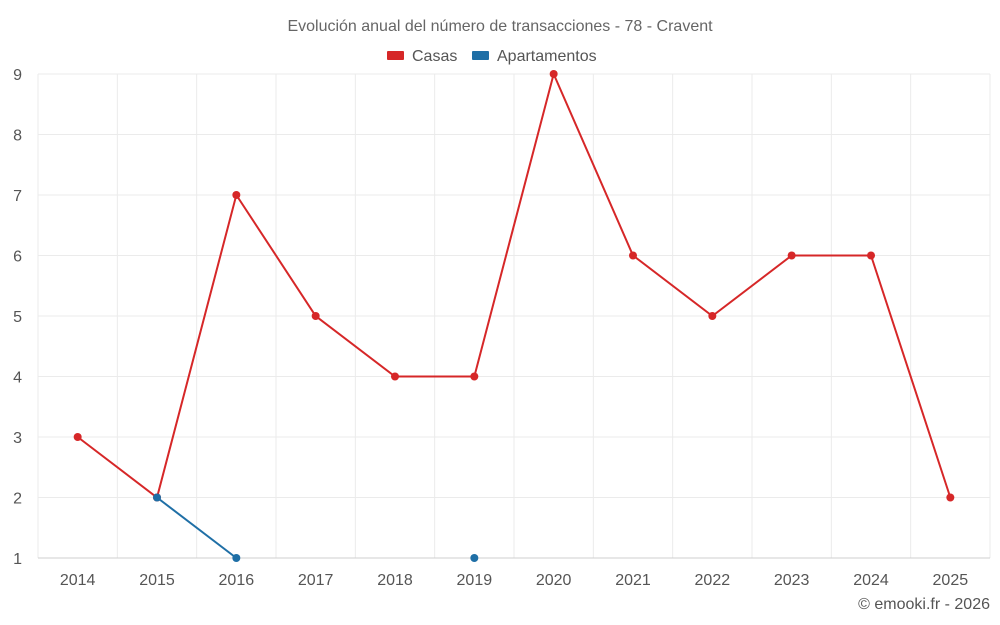 The height and width of the screenshot is (625, 1000). I want to click on y-tick-label: 1, so click(17, 559).